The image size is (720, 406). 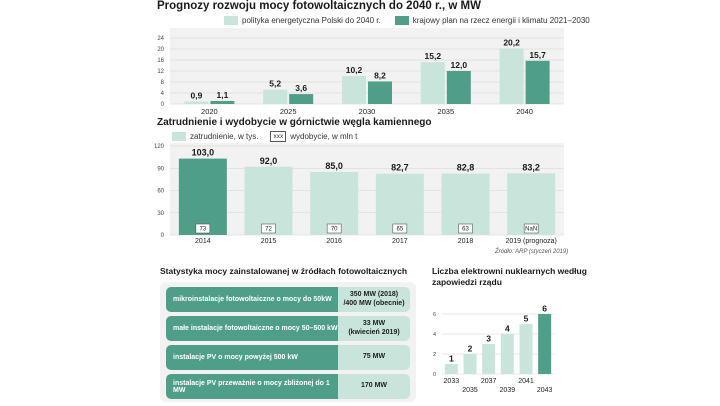 What do you see at coordinates (434, 355) in the screenshot?
I see `y-tick-label: 2` at bounding box center [434, 355].